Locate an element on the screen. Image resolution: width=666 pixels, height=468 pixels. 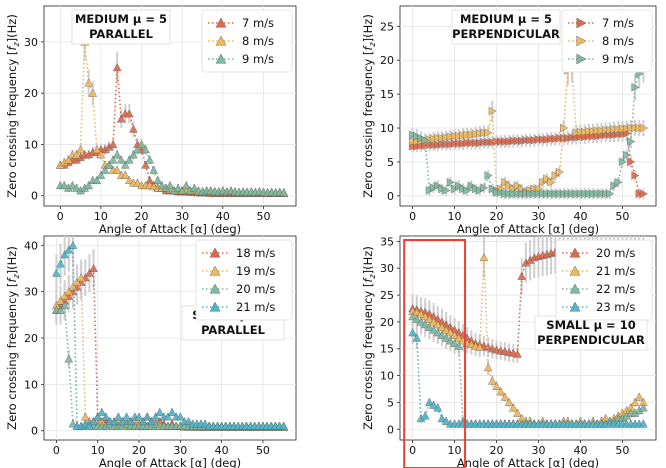
y-tick-label: 20 is located at coordinates (387, 60).